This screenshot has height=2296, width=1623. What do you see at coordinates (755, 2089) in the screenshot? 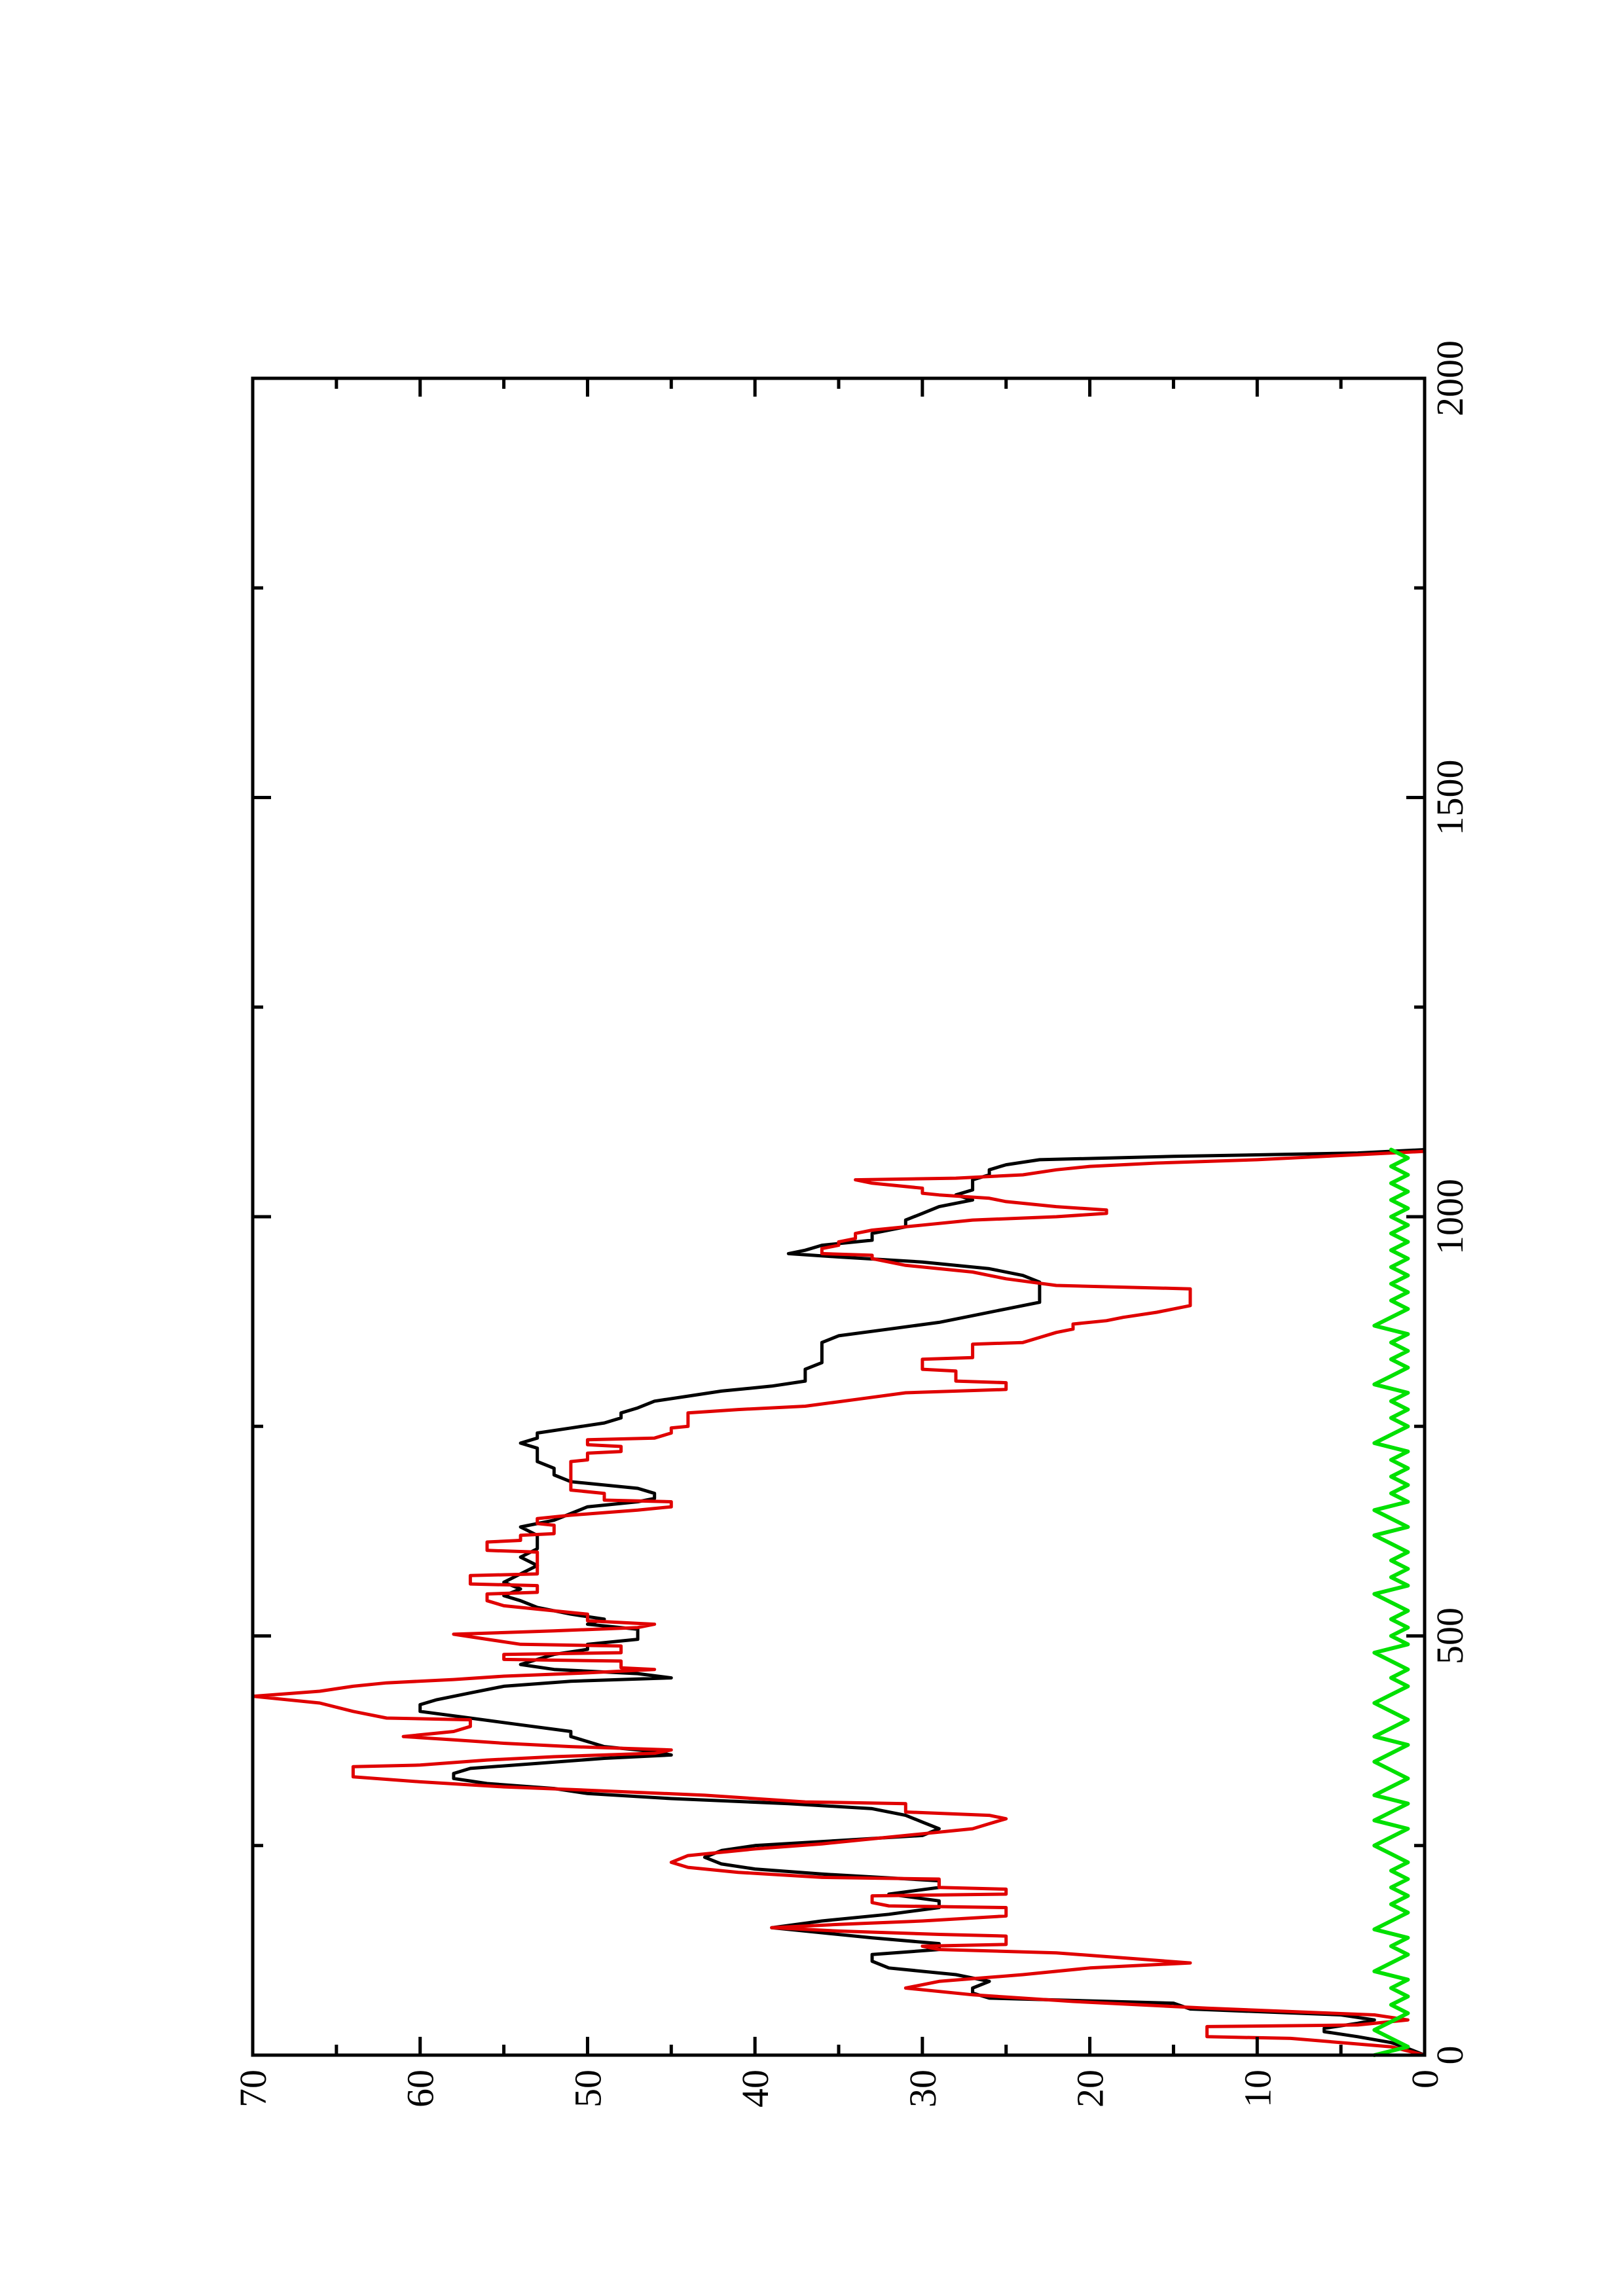
I see `y-tick-label: 40` at bounding box center [755, 2089].